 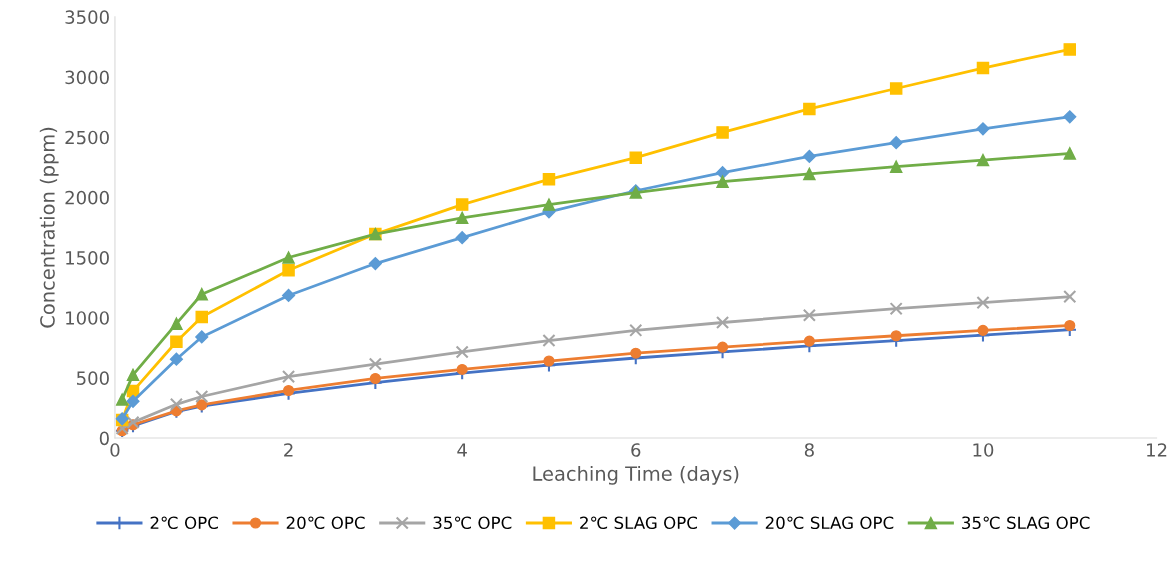 I want to click on y-tick-label: 3000, so click(x=87, y=77).